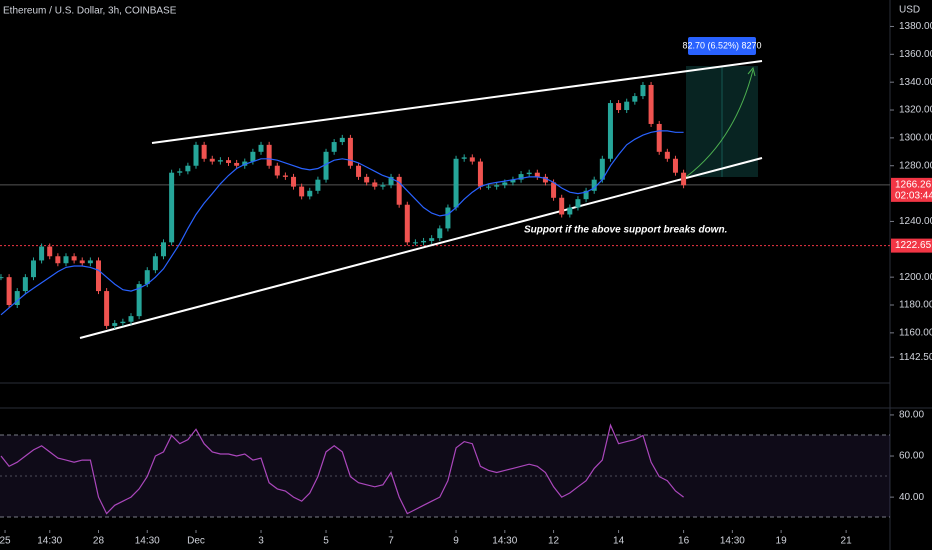 This screenshot has width=932, height=550. I want to click on x-tick-label: 28, so click(99, 541).